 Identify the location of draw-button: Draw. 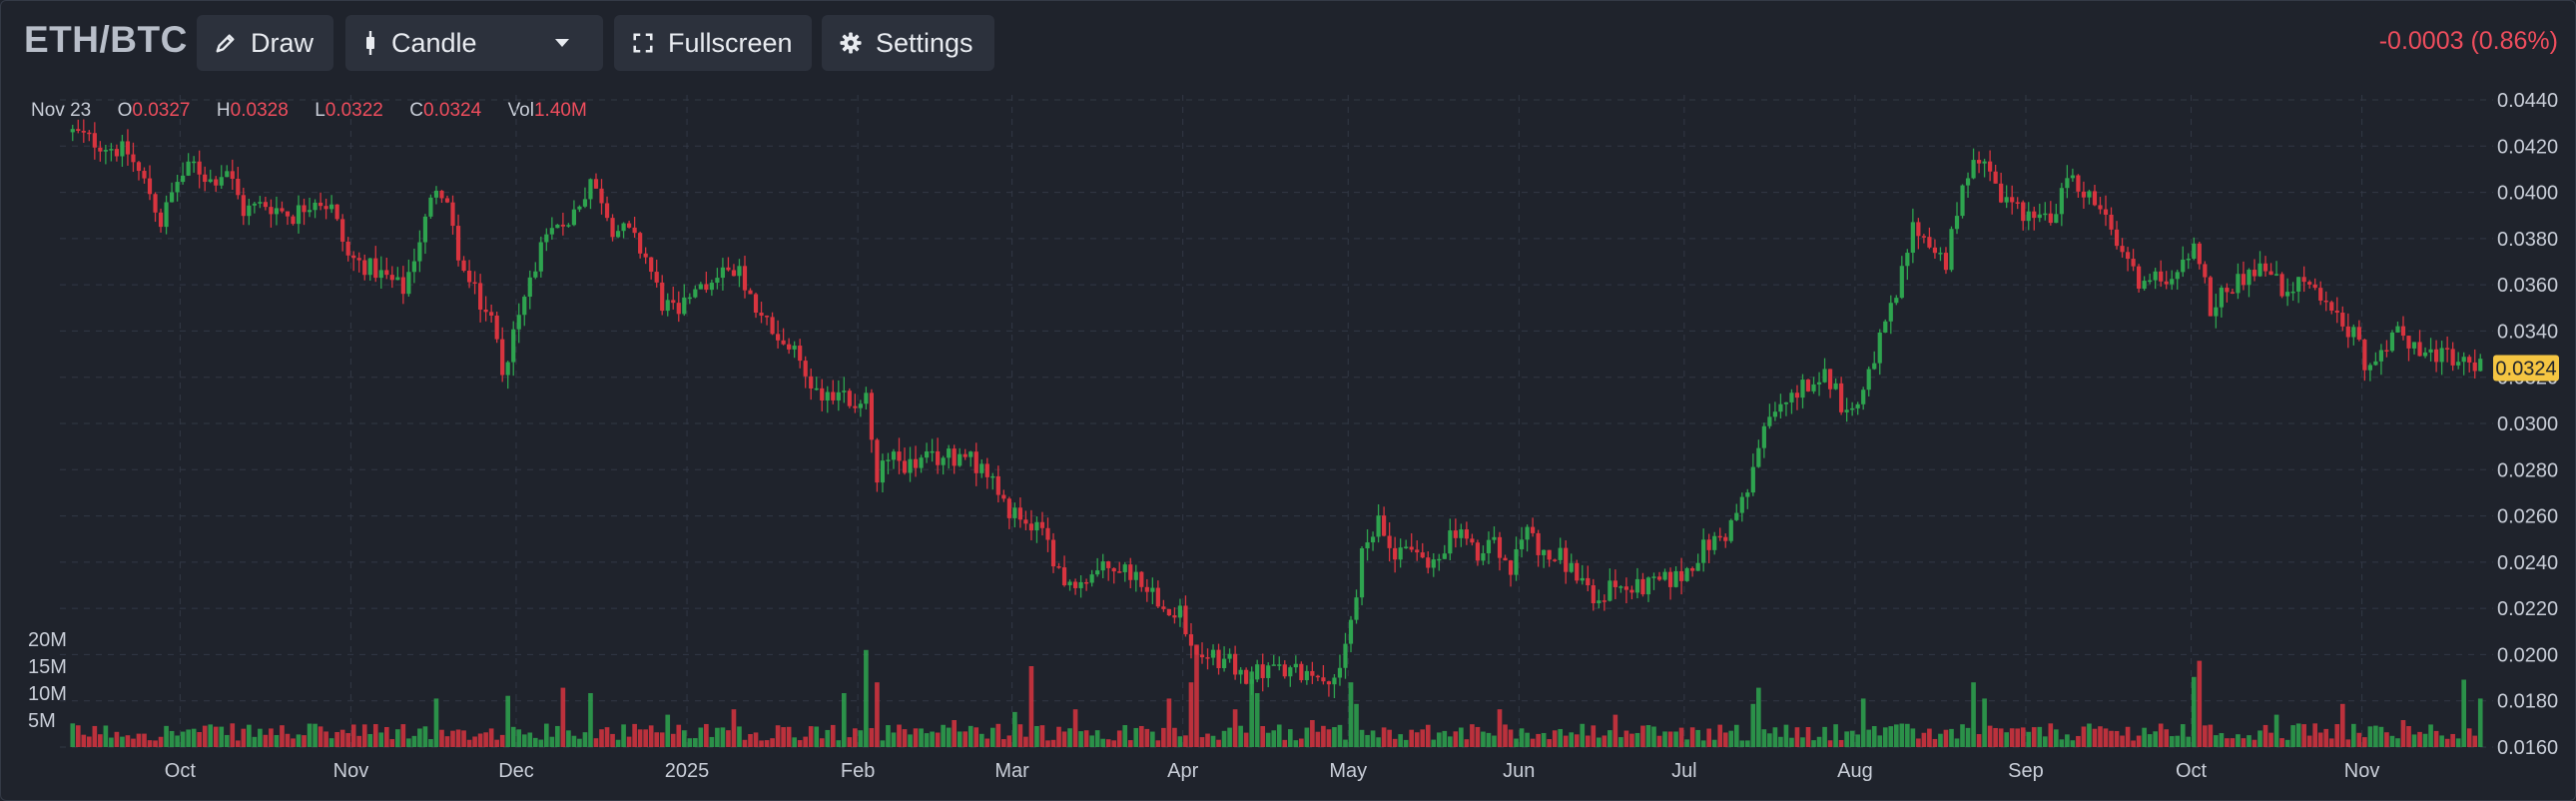
(265, 43).